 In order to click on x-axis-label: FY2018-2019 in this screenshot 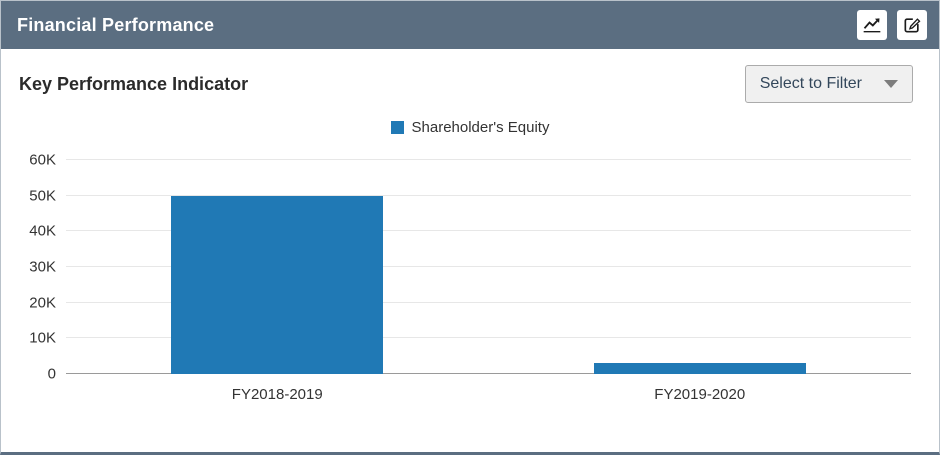, I will do `click(277, 394)`.